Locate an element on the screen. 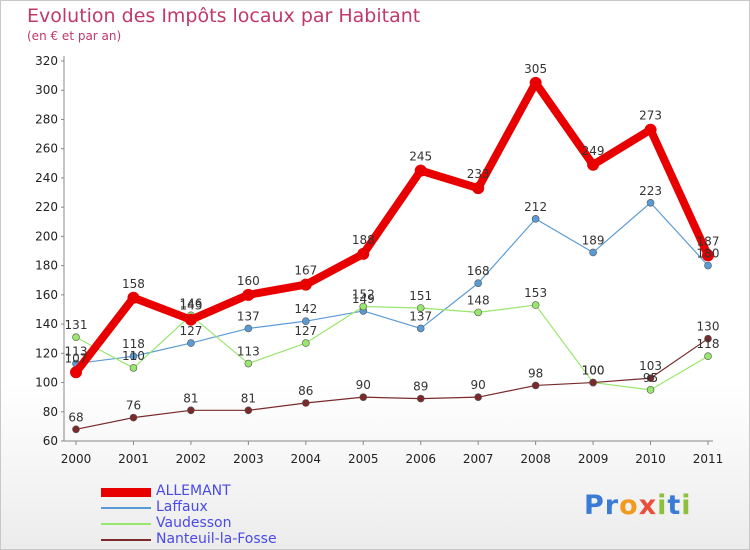 The width and height of the screenshot is (750, 550). data-label: 187 is located at coordinates (708, 241).